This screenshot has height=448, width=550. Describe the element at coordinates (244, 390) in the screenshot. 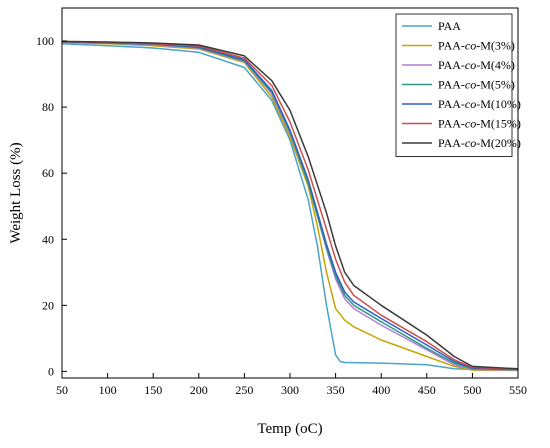

I see `x-tick-label-4: 250` at that location.